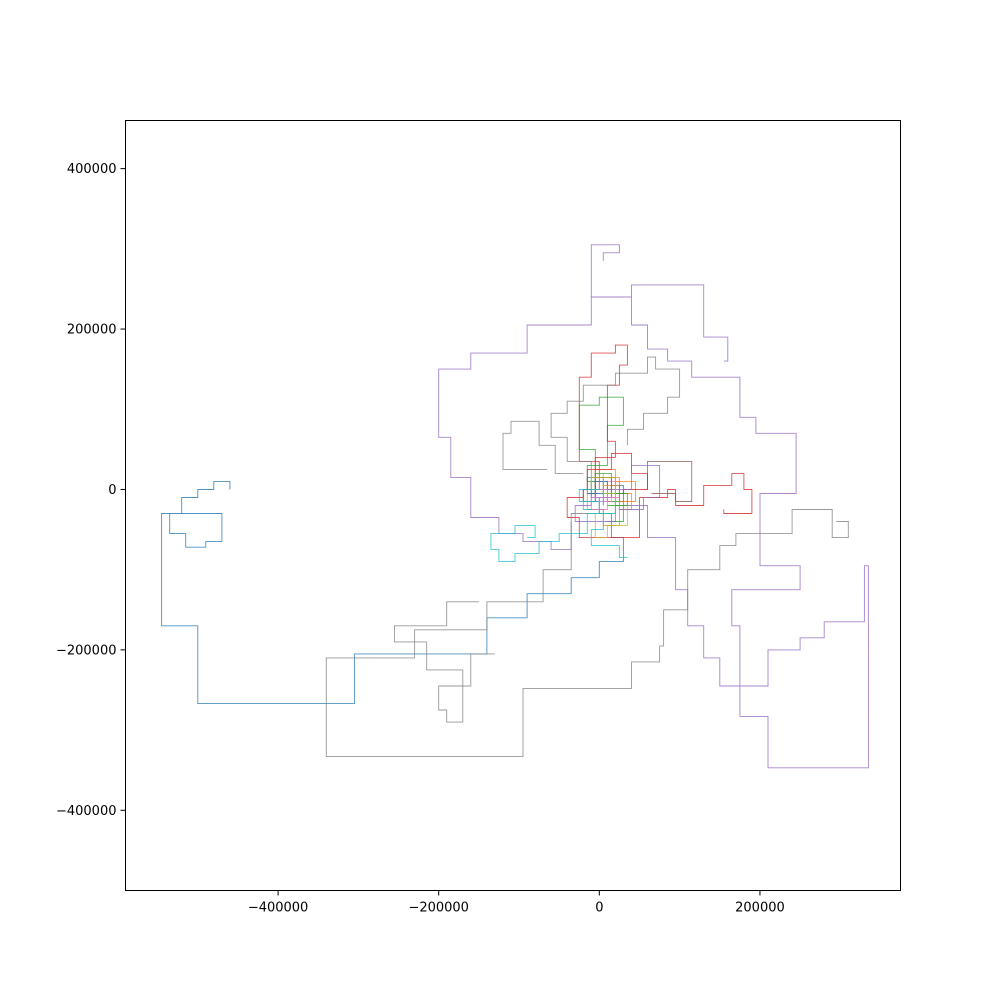 The image size is (1000, 1000). Describe the element at coordinates (92, 169) in the screenshot. I see `y-tick-label: 400000` at that location.